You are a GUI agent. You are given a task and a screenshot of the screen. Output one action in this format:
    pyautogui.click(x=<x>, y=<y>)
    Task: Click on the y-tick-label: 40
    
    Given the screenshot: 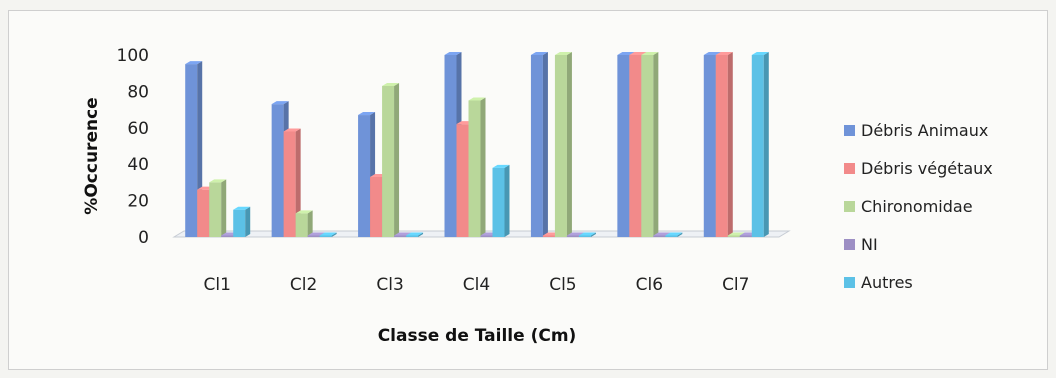 What is the action you would take?
    pyautogui.click(x=138, y=165)
    